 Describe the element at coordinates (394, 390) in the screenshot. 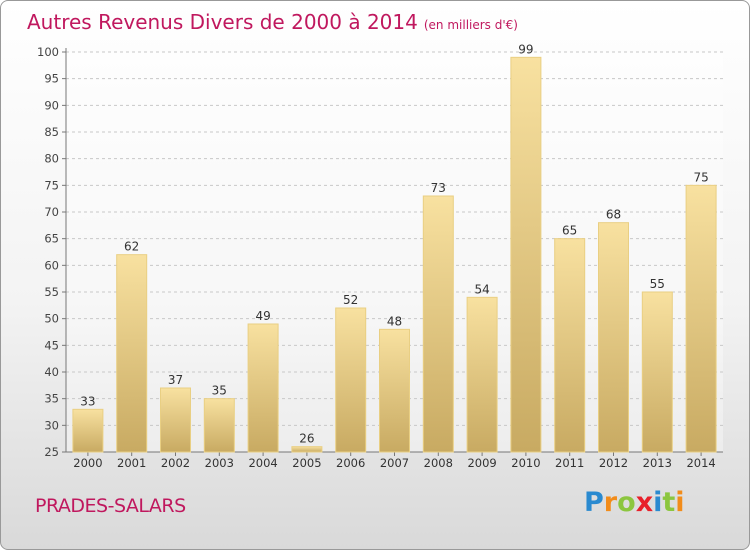

I see `bar-2007` at that location.